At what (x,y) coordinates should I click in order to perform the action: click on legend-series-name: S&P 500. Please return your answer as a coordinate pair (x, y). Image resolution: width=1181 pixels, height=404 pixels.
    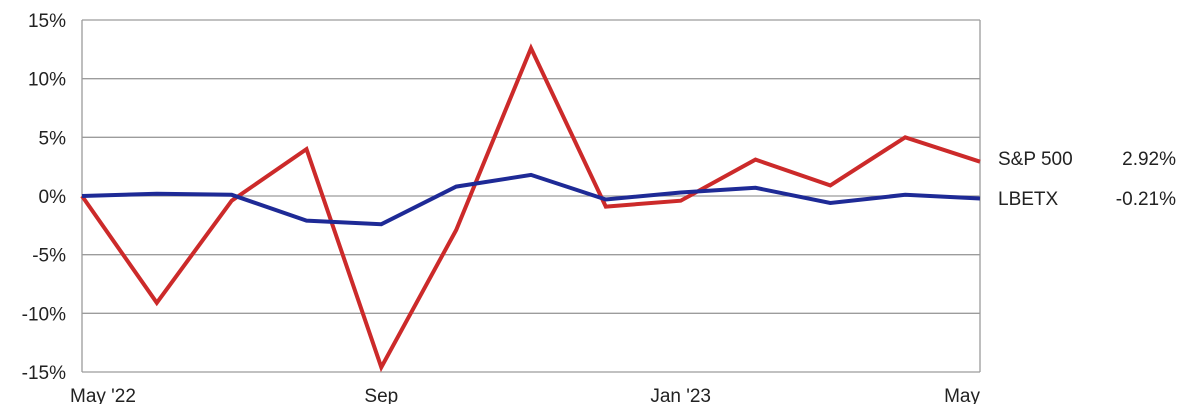
    Looking at the image, I should click on (1035, 159).